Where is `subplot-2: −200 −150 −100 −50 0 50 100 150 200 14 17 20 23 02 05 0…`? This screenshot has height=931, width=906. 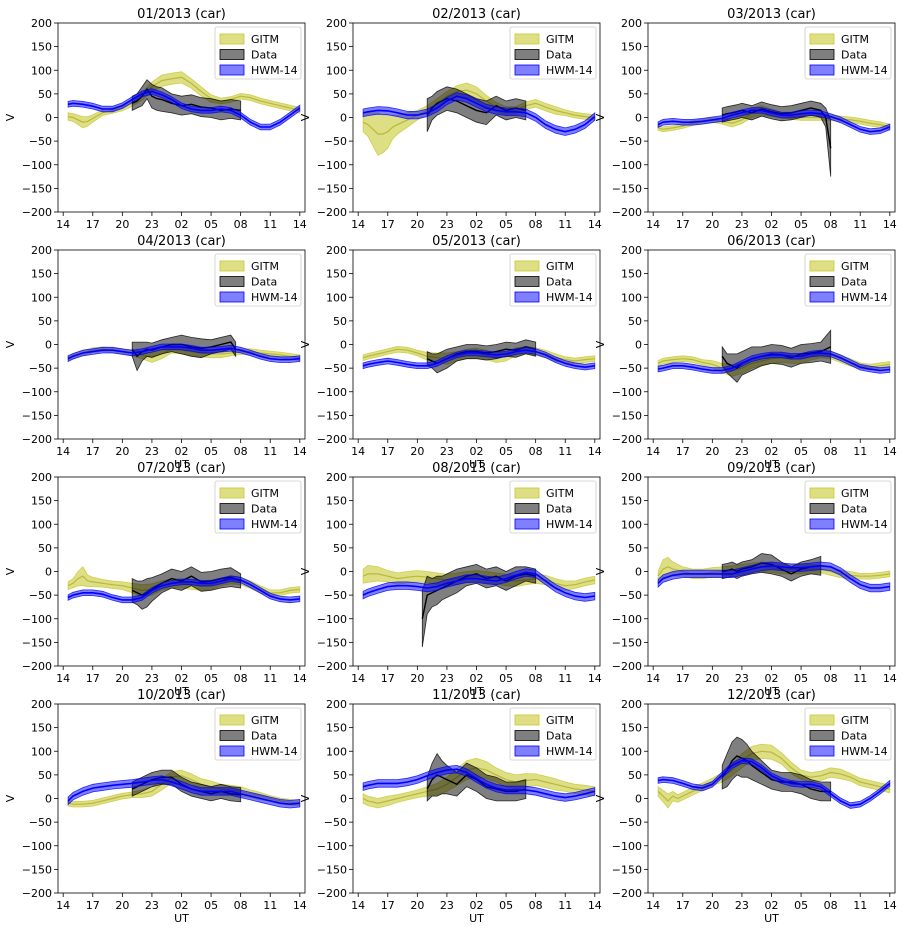
subplot-2: −200 −150 −100 −50 0 50 100 150 200 14 17 20 23 02 05 0… is located at coordinates (450, 119).